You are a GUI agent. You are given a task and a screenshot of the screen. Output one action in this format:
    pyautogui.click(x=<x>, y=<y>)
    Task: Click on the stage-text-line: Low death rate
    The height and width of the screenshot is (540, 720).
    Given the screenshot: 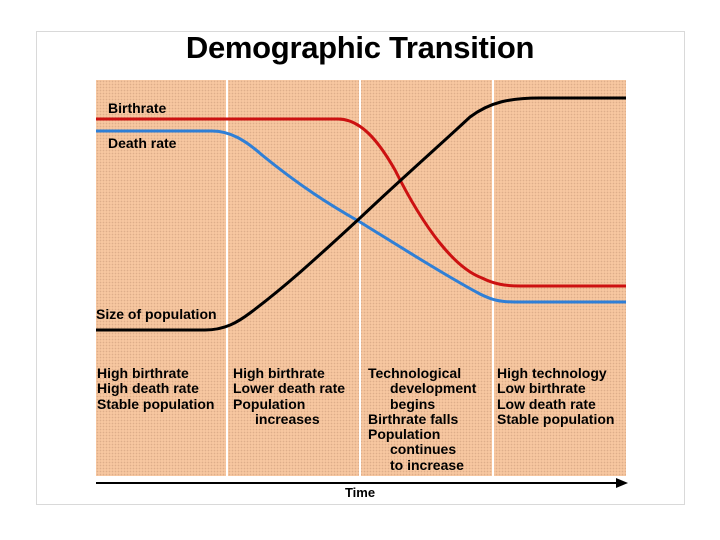 What is the action you would take?
    pyautogui.click(x=546, y=403)
    